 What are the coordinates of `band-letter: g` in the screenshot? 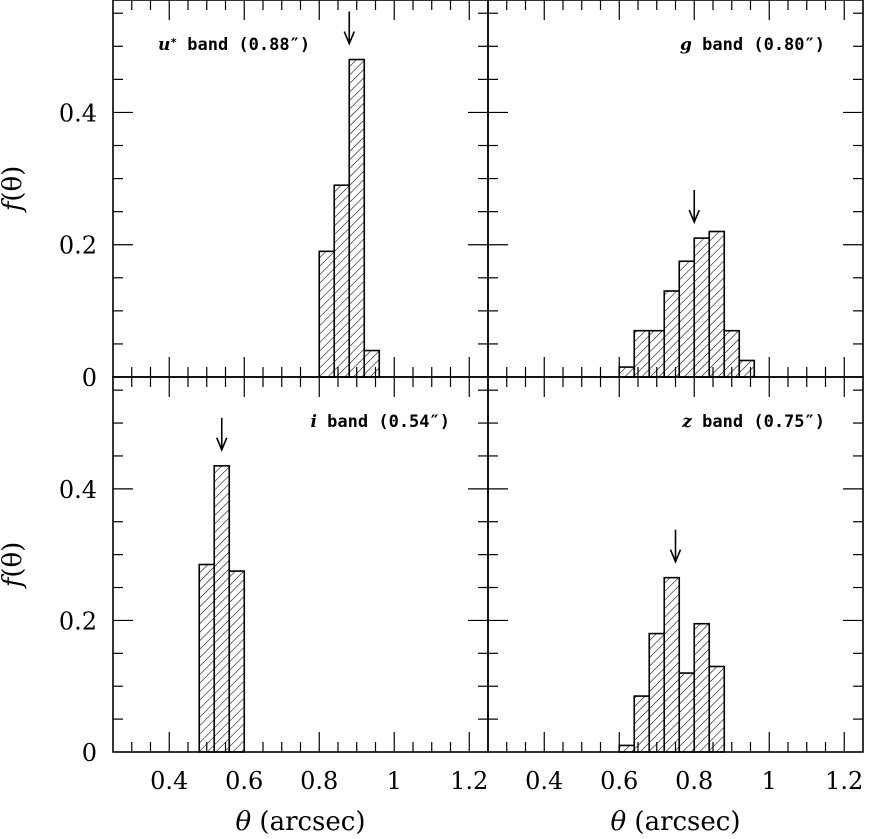 It's located at (686, 45).